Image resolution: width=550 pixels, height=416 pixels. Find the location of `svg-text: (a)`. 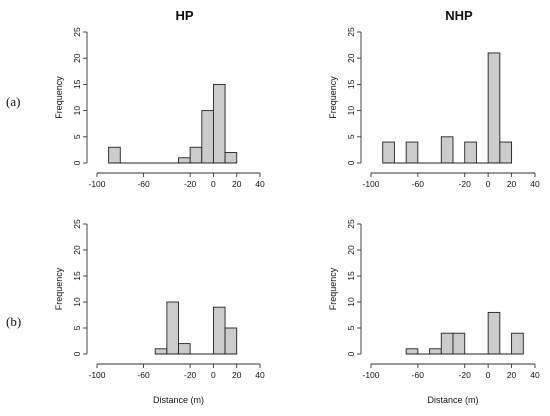

svg-text: (a) is located at coordinates (13, 101).